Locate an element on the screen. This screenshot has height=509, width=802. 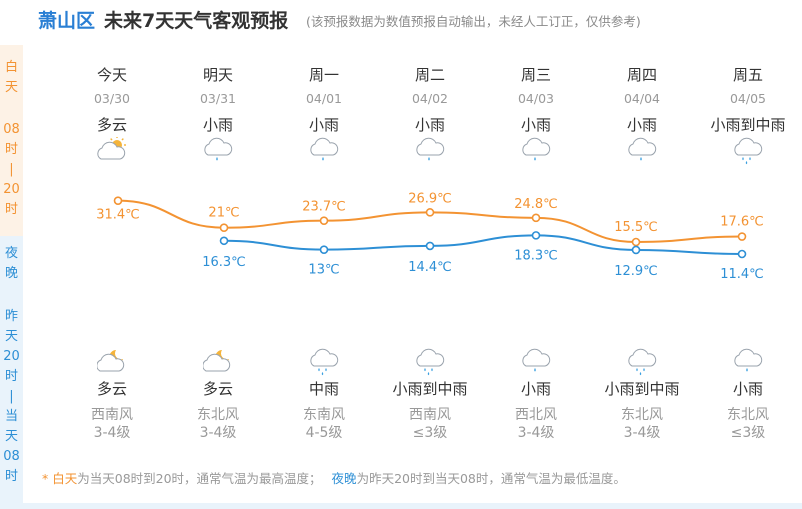
partly-cloudy-sun-icon is located at coordinates (112, 152).